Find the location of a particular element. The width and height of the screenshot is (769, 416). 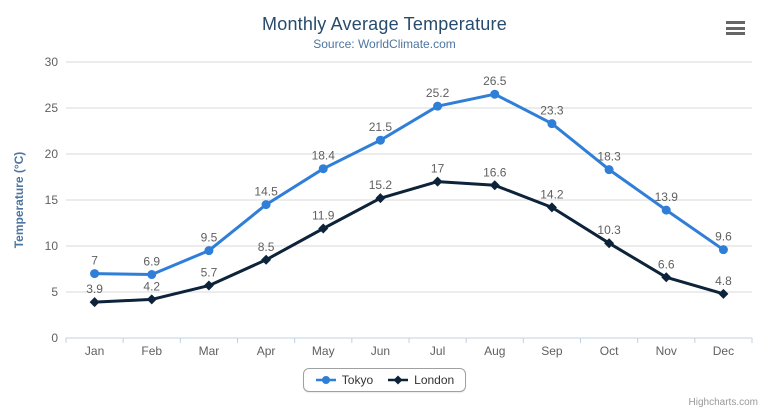

y-tick-label: 0 is located at coordinates (54, 338).